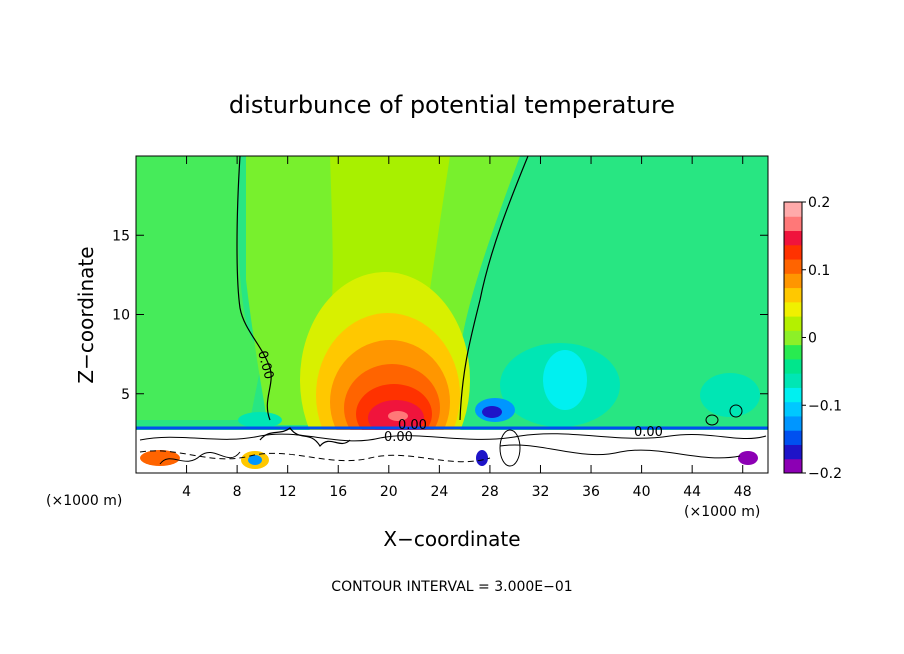  Describe the element at coordinates (565, 380) in the screenshot. I see `cool-patch-cyan` at that location.